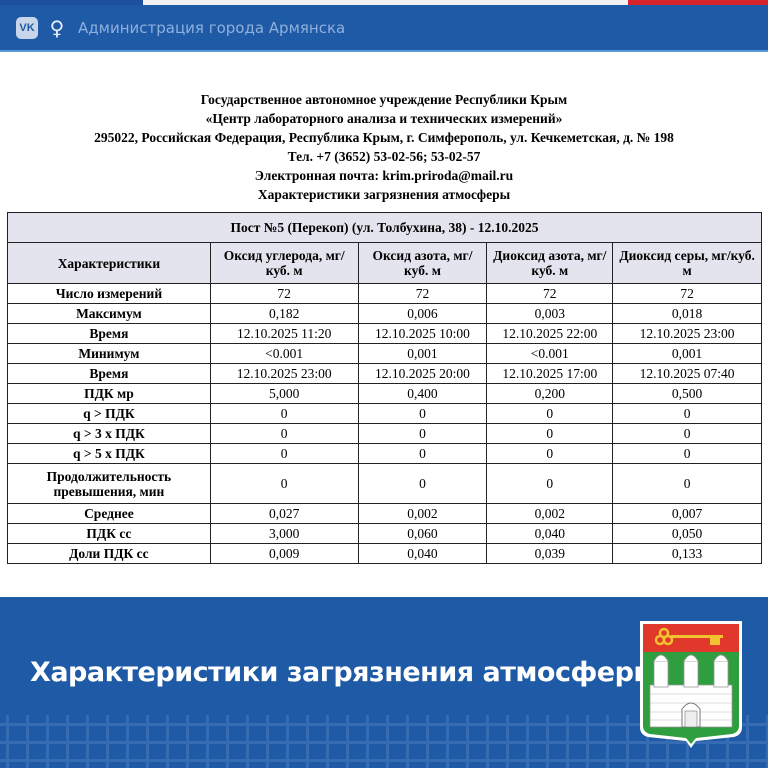  What do you see at coordinates (384, 156) in the screenshot?
I see `header-line: Тел. +7 (3652) 53-02-56; 53-02-57` at bounding box center [384, 156].